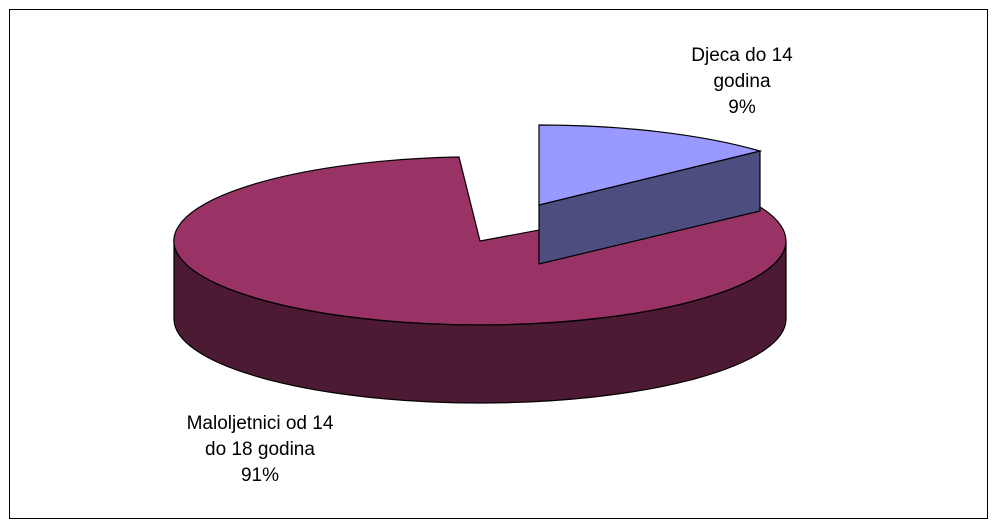 This screenshot has height=528, width=999. I want to click on data-label-maloljetnici: Maloljetnici od 14 do 18 godina 91%, so click(260, 450).